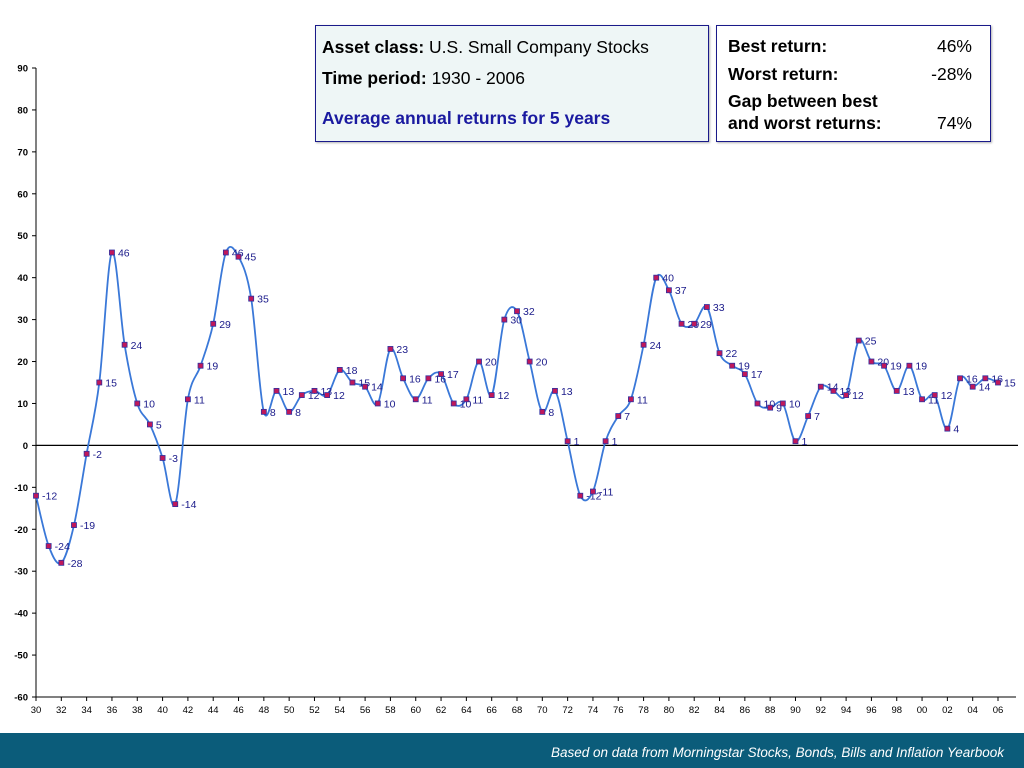 The height and width of the screenshot is (768, 1024). I want to click on time-period-value: 1930 - 2006, so click(478, 78).